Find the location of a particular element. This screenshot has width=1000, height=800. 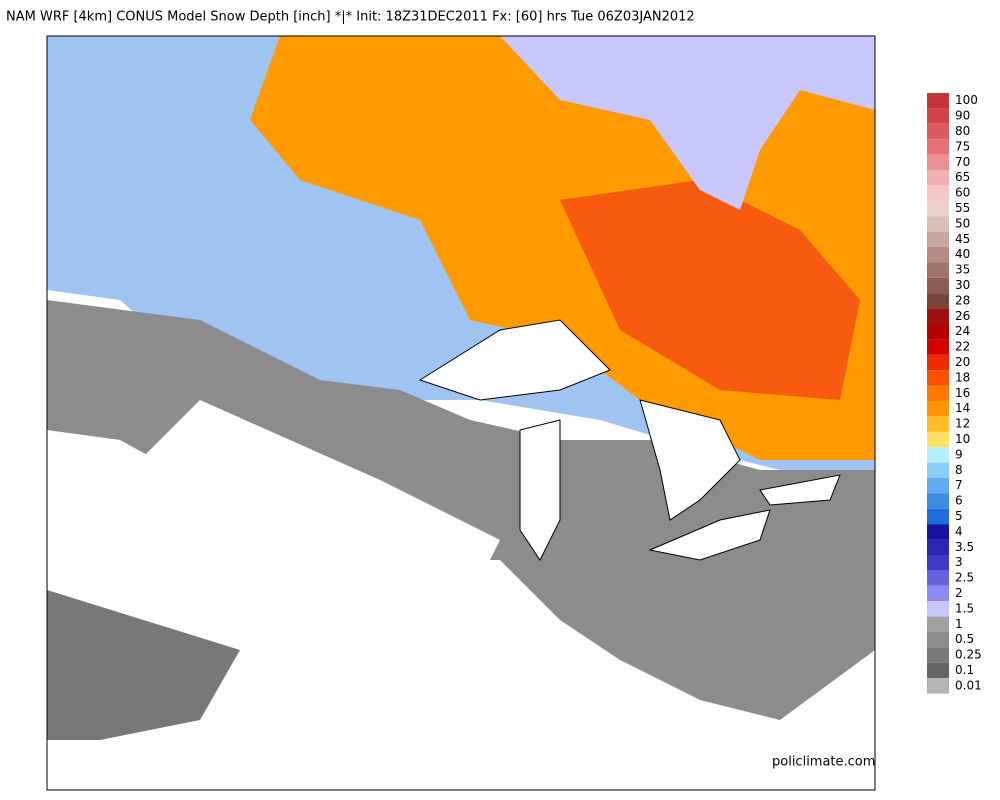

legend-label: 1 is located at coordinates (959, 624).